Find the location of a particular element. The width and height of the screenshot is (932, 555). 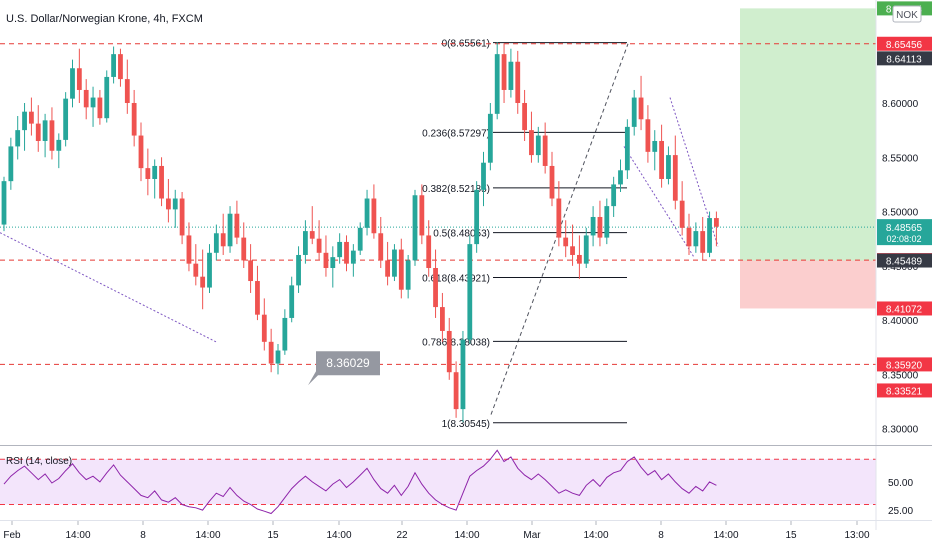

y-tick-label: 8.55000 is located at coordinates (900, 158).